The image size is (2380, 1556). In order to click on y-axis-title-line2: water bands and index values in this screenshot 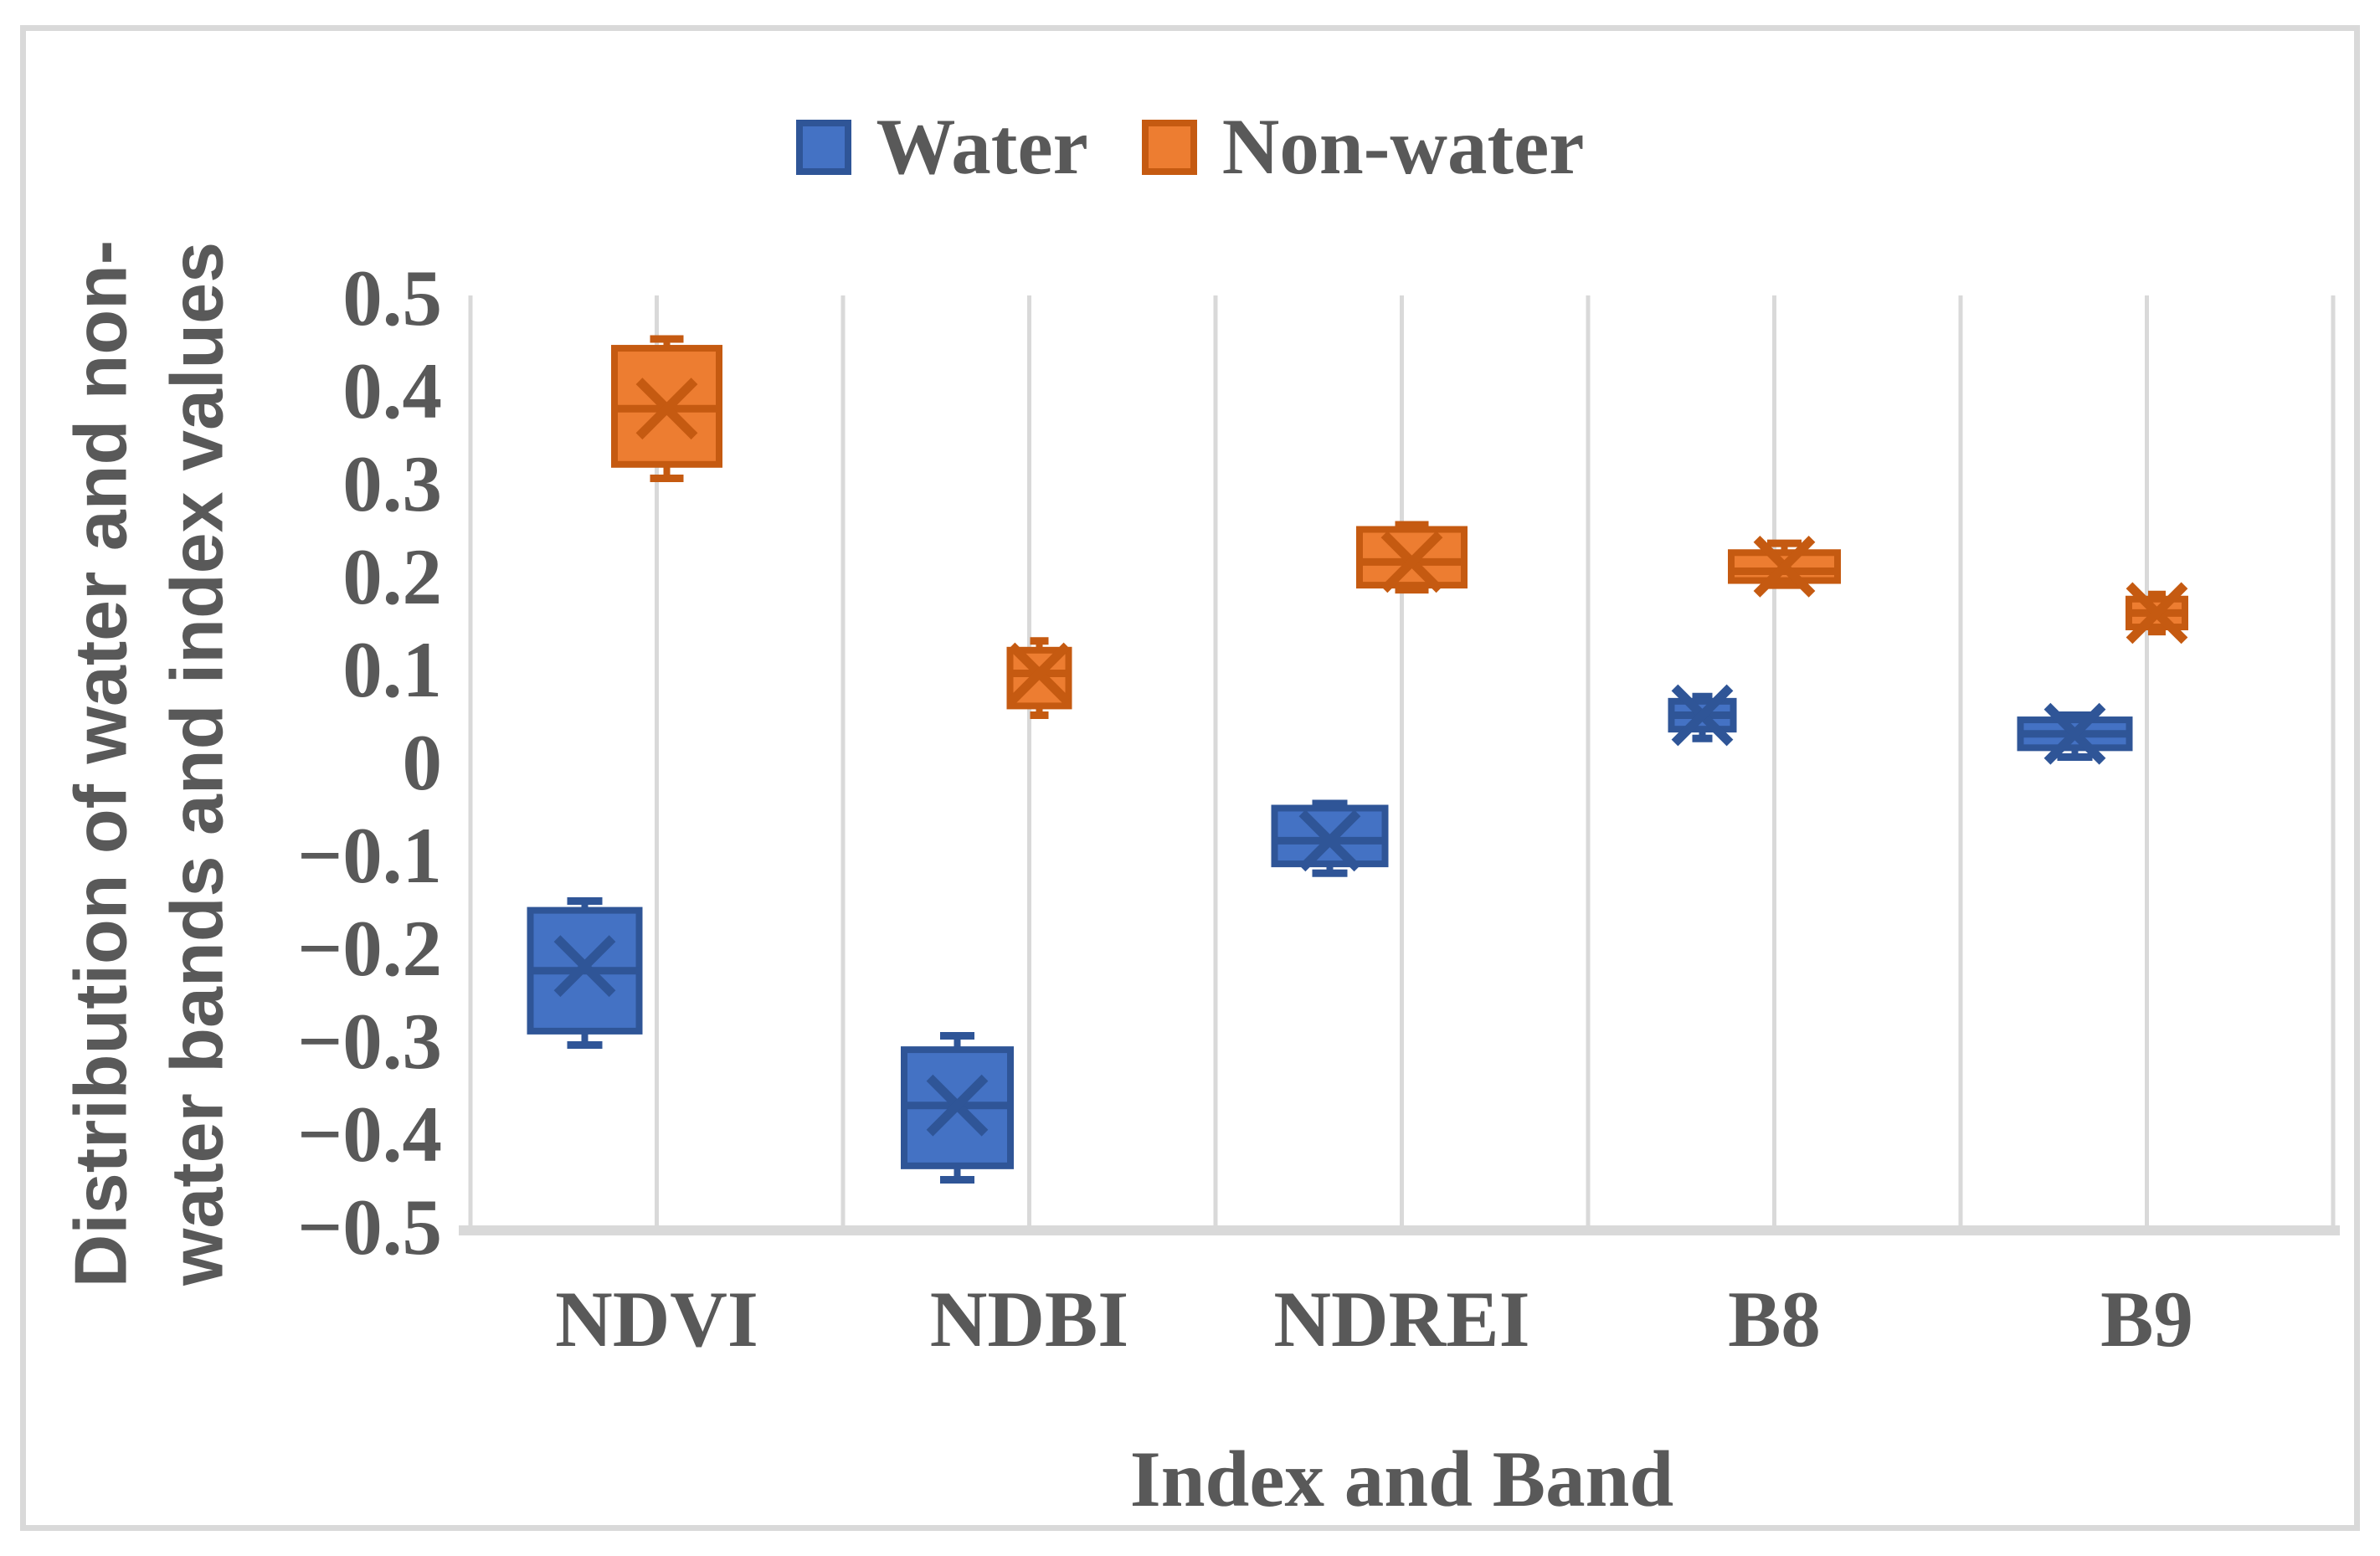, I will do `click(197, 763)`.